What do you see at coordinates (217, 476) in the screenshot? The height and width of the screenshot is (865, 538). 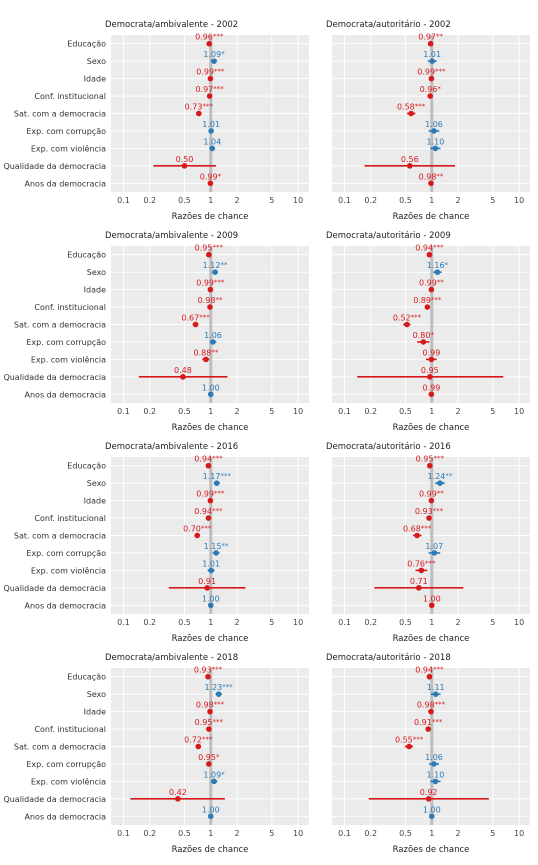 I see `data-label: 1.17***` at bounding box center [217, 476].